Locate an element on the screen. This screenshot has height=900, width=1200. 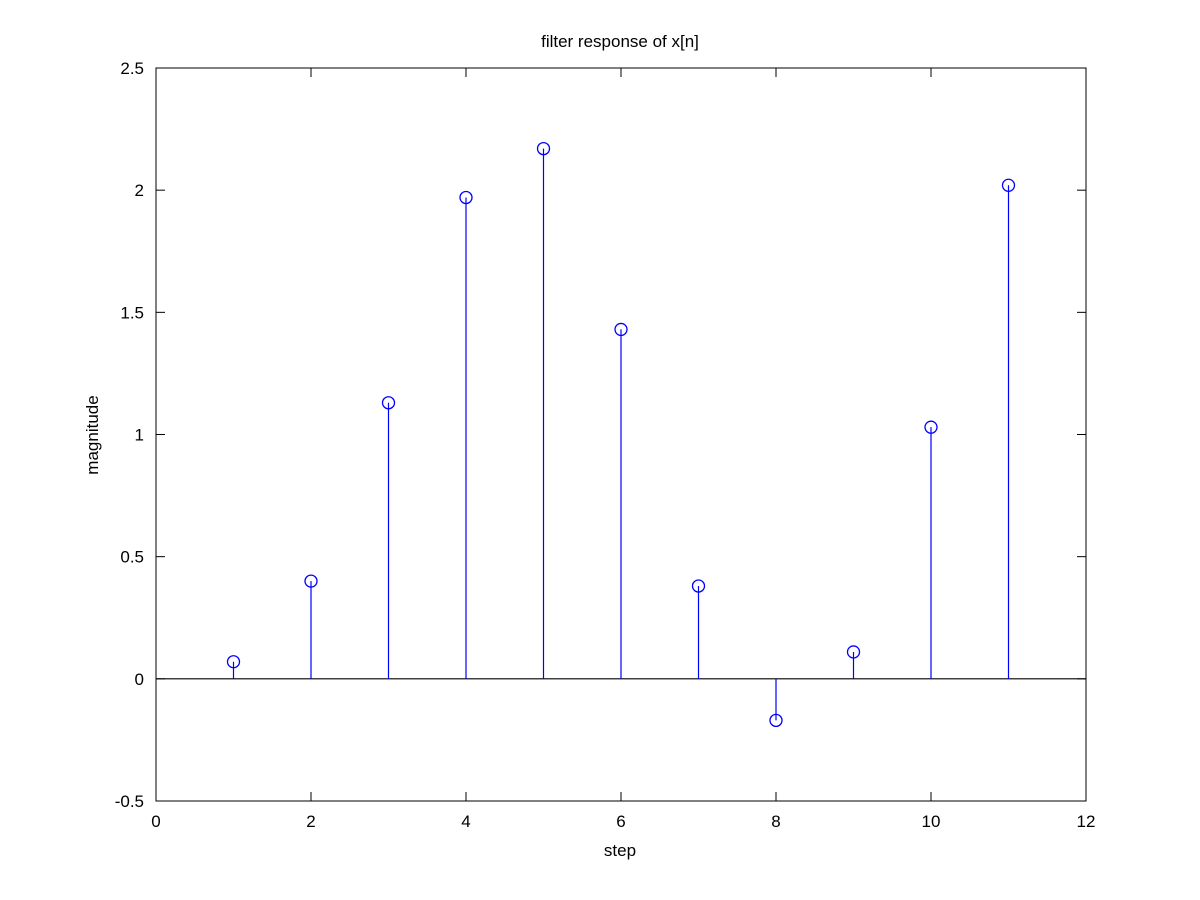
x-tick-label: 8 is located at coordinates (775, 821).